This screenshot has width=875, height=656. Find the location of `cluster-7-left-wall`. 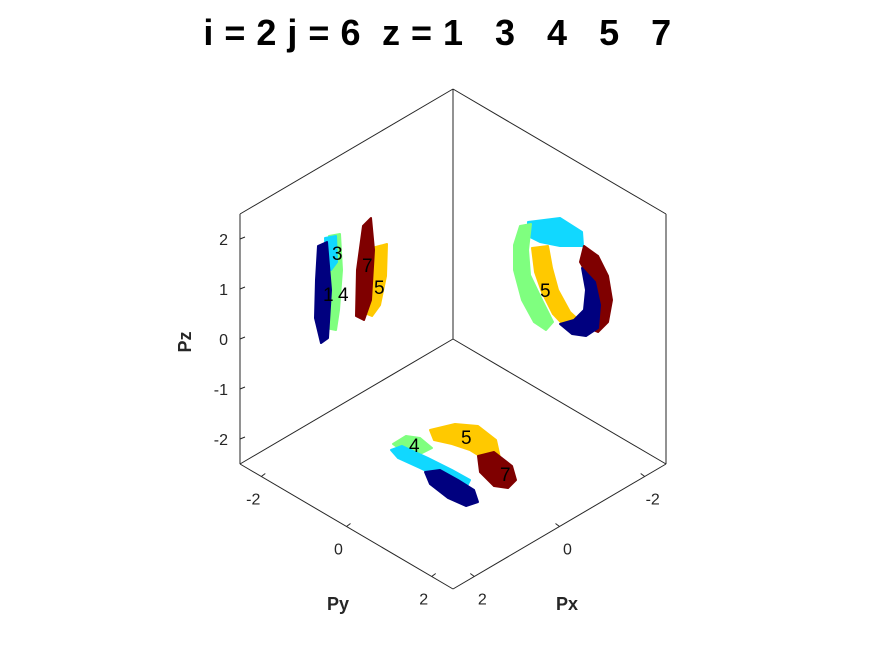

cluster-7-left-wall is located at coordinates (365, 269).